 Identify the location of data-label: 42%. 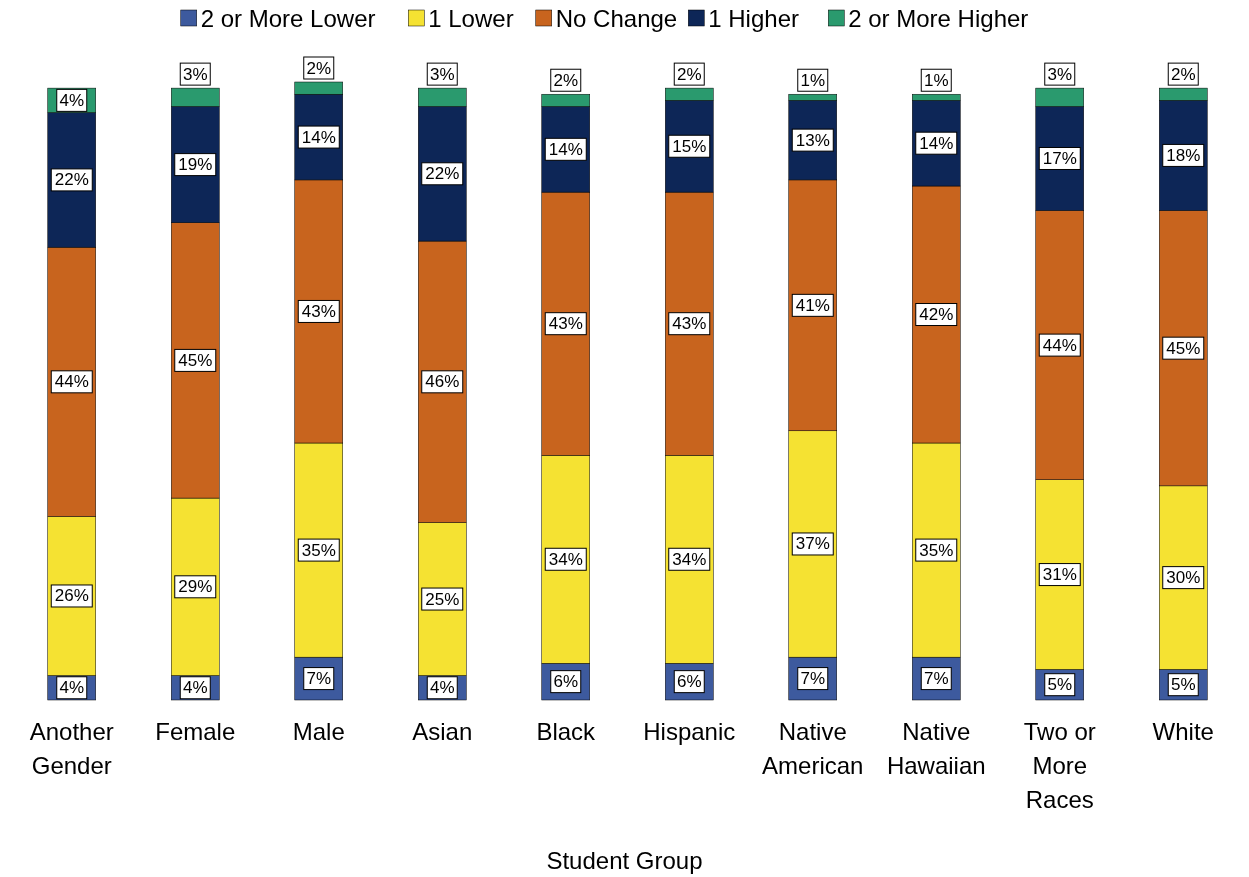
(936, 315).